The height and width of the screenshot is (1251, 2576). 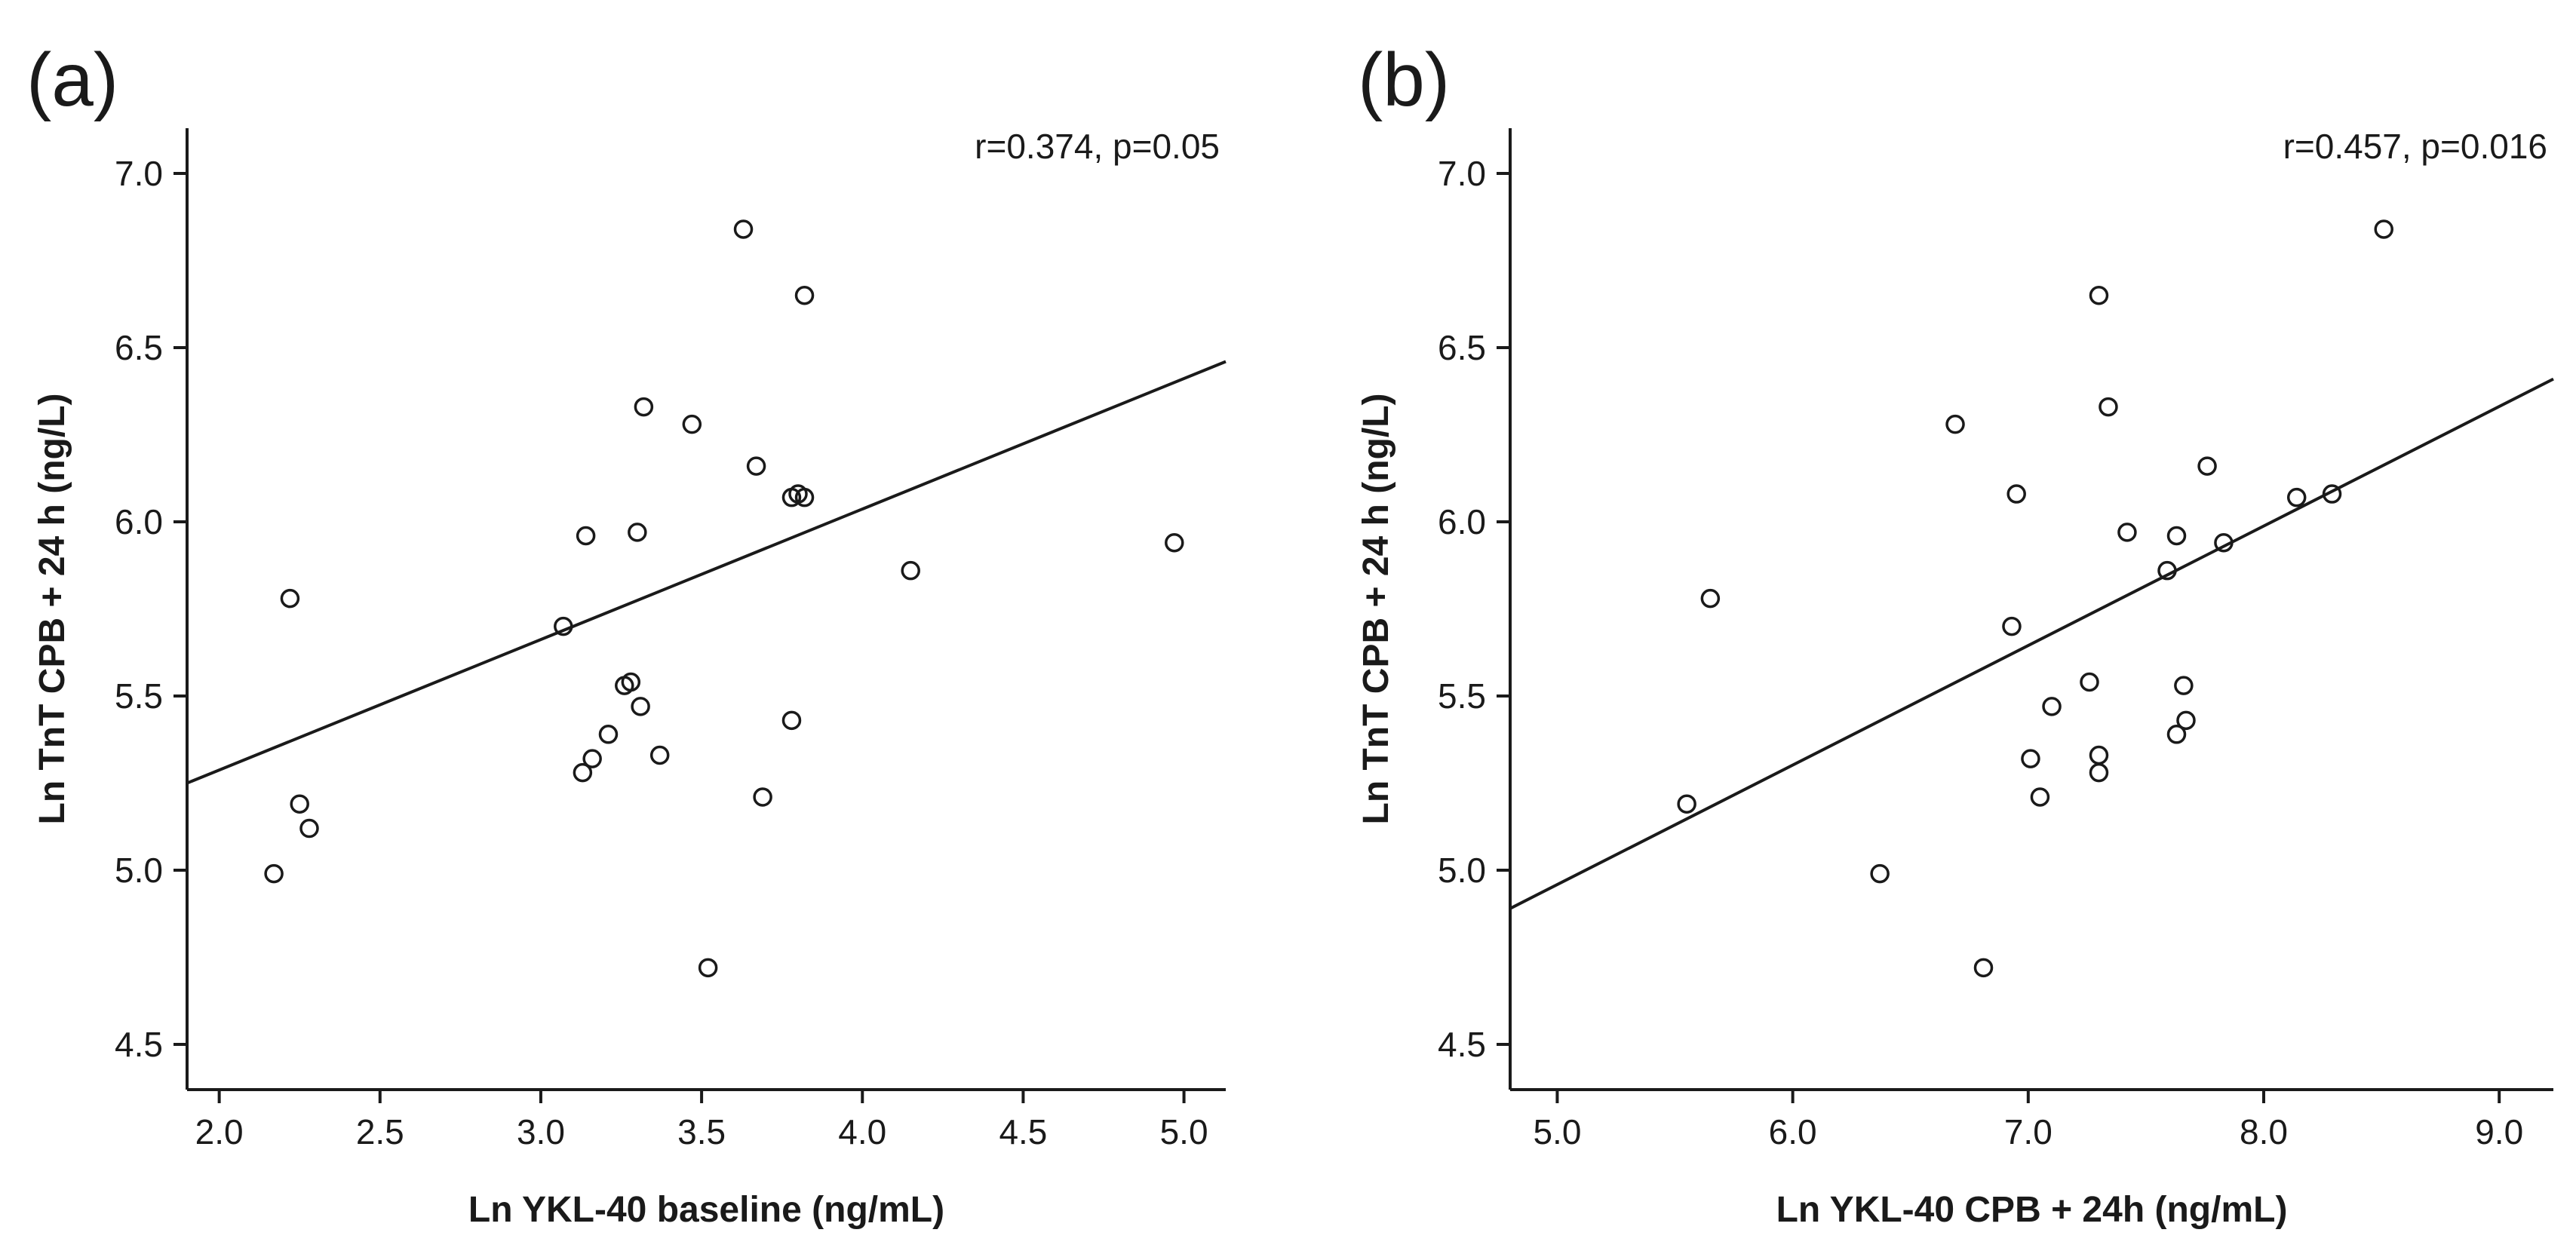 I want to click on x-tick-label: 8.0, so click(x=2264, y=1131).